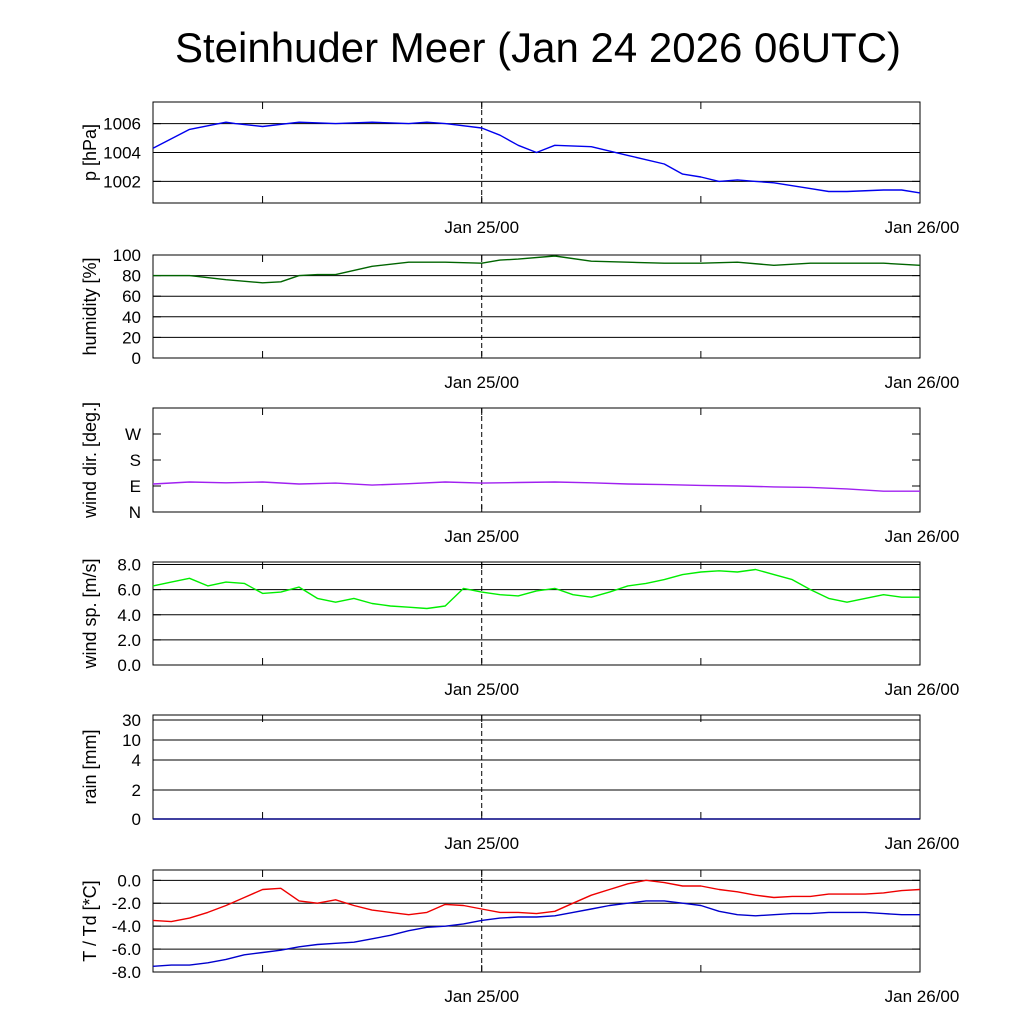  Describe the element at coordinates (127, 255) in the screenshot. I see `y-tick-label: 100` at that location.